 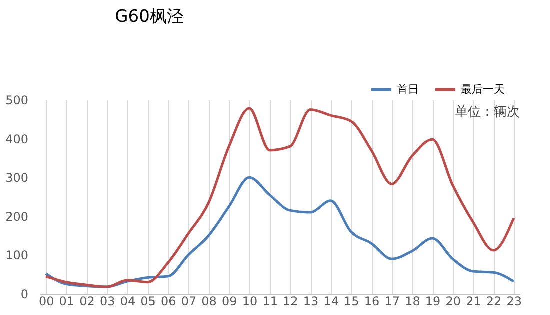 What do you see at coordinates (474, 301) in the screenshot?
I see `x-tick-label: 21` at bounding box center [474, 301].